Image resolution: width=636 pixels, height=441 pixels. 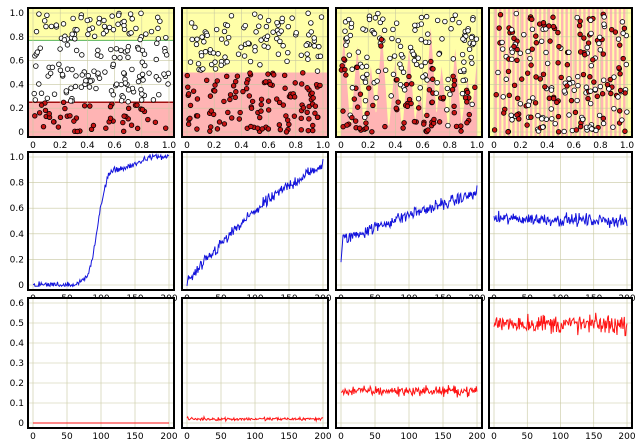 I want to click on x-tick-label: 0.2, so click(x=60, y=146).